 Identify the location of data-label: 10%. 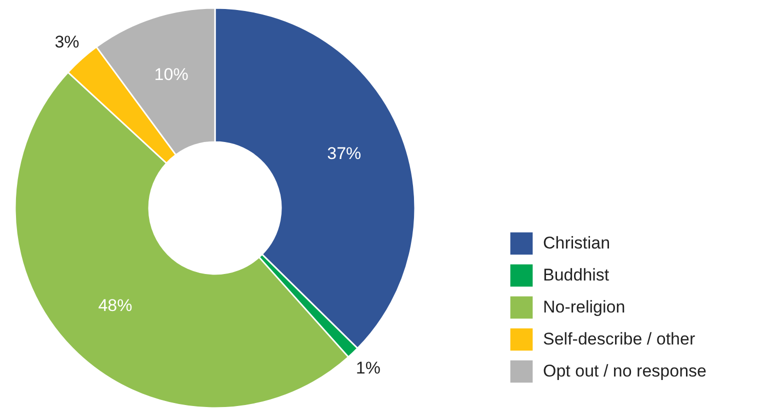
(171, 74).